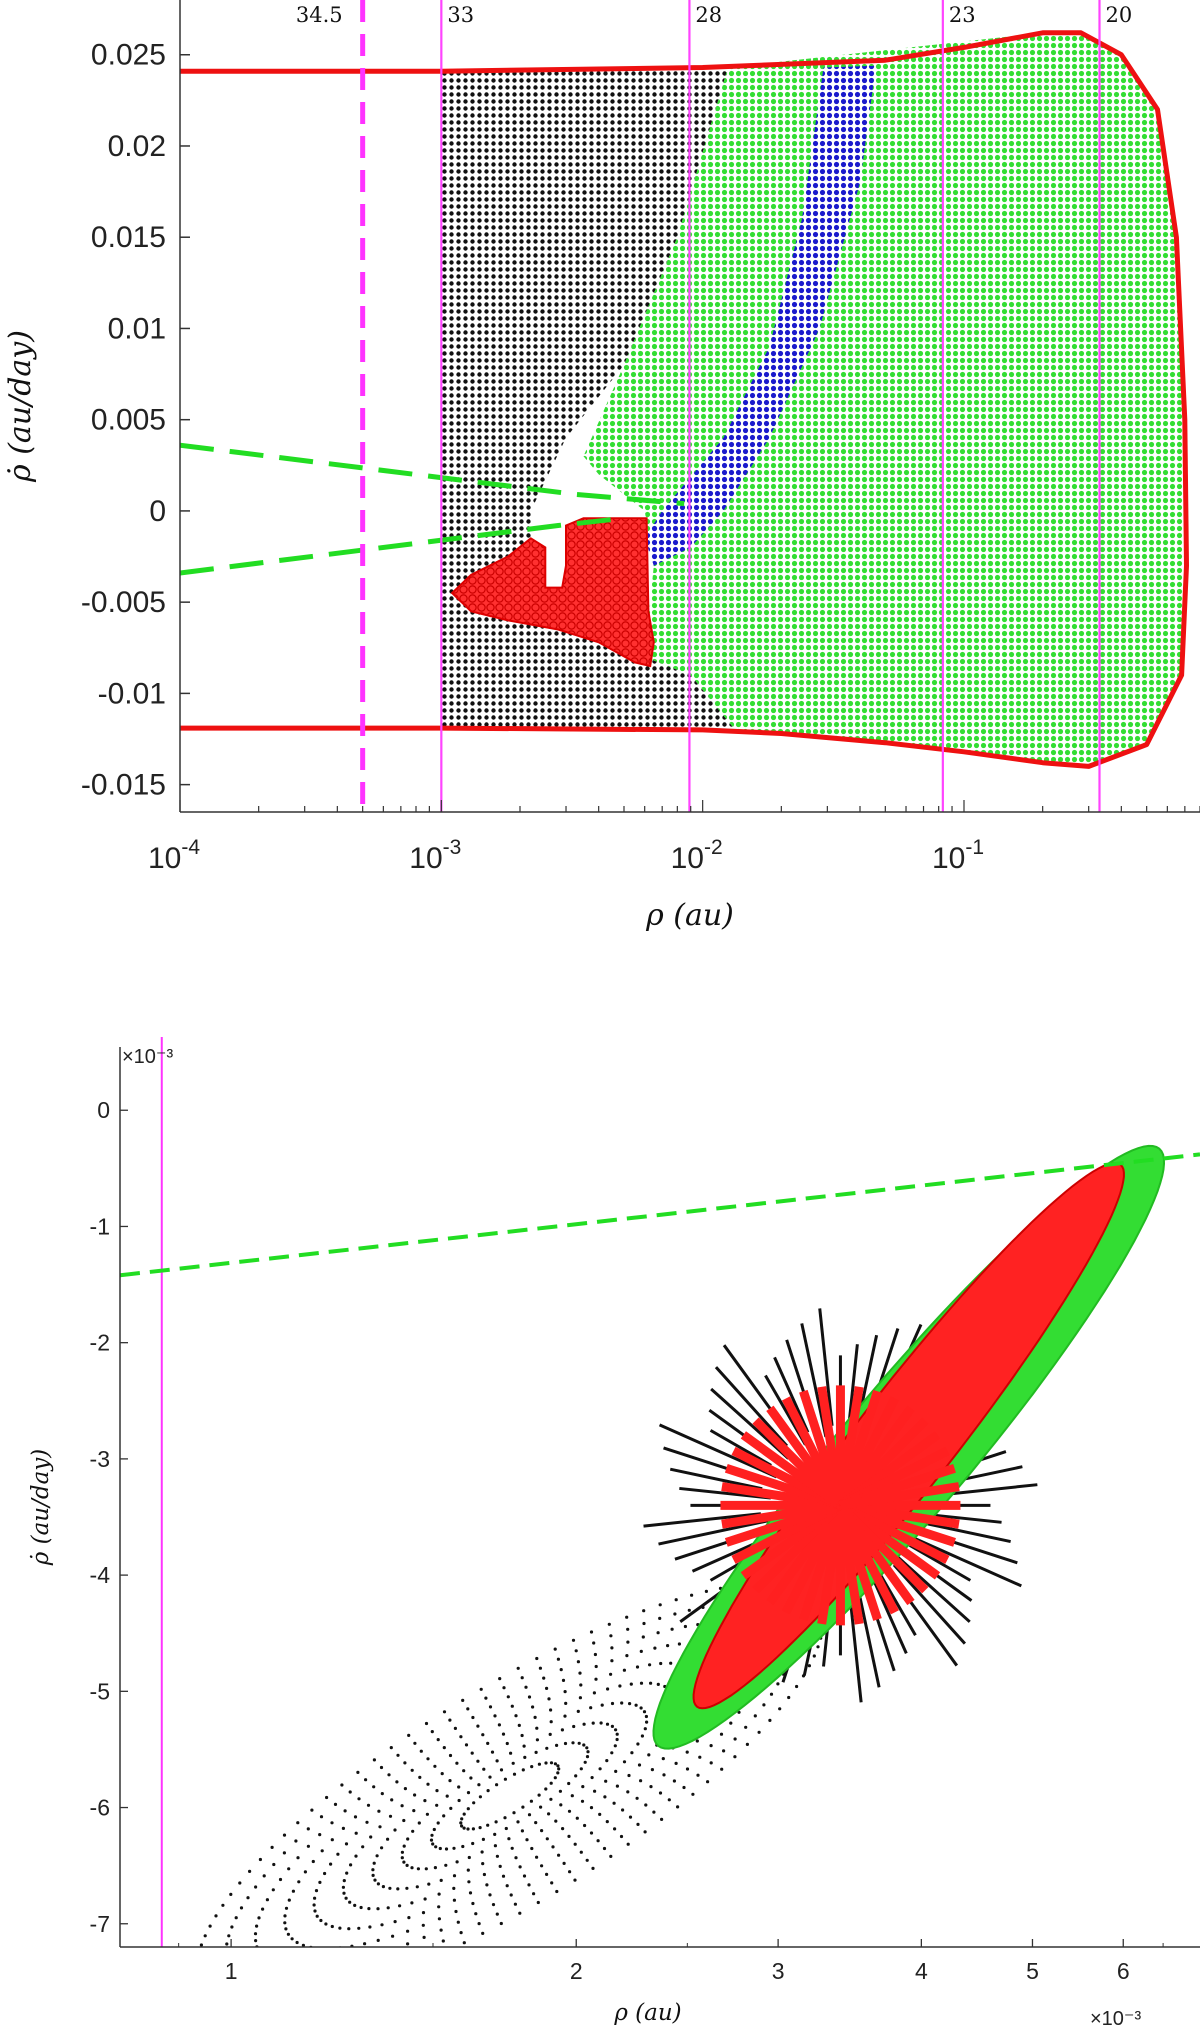 This screenshot has height=2027, width=1200. I want to click on x-tick-label: 2, so click(576, 1971).